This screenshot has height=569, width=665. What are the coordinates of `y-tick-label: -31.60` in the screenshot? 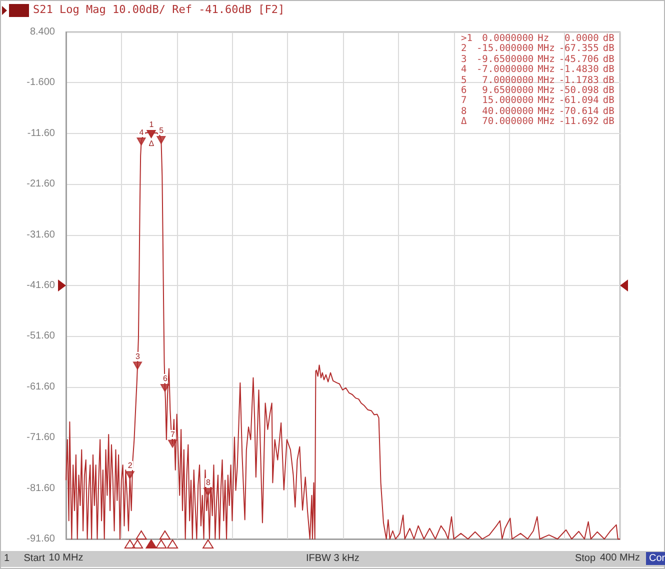 It's located at (41, 234).